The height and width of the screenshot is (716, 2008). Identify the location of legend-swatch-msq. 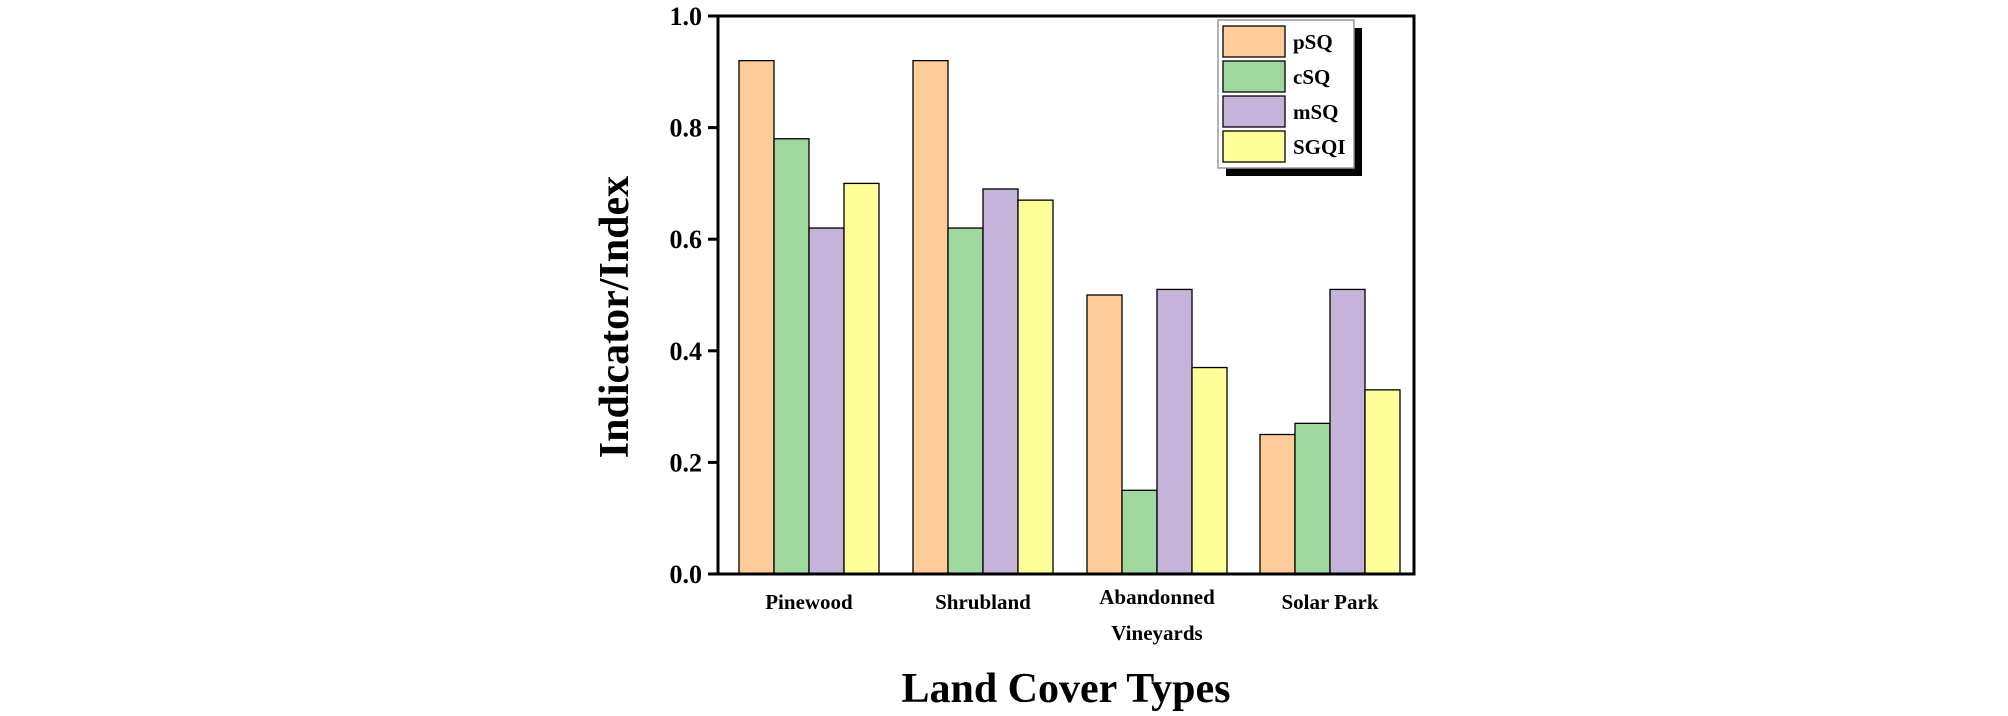
(1254, 111).